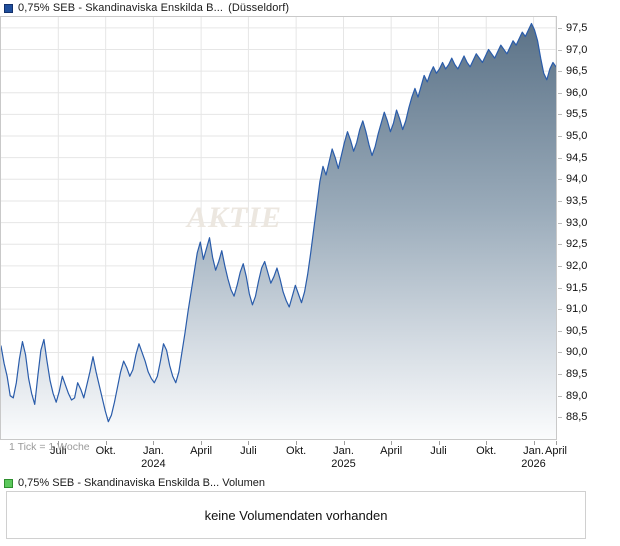 This screenshot has height=546, width=620. What do you see at coordinates (8, 483) in the screenshot?
I see `green-square-icon` at bounding box center [8, 483].